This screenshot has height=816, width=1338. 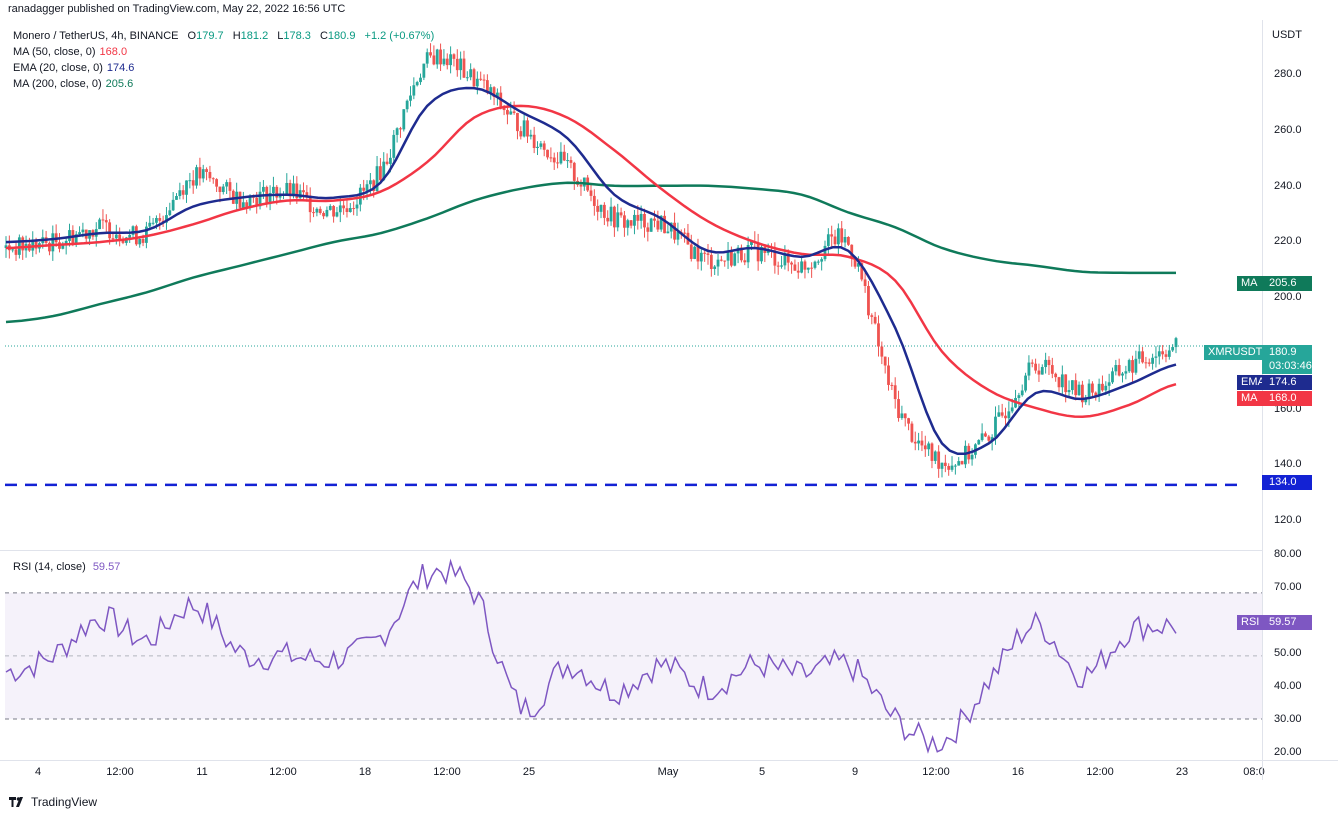 What do you see at coordinates (1287, 482) in the screenshot?
I see `support-axis-value: 134.0` at bounding box center [1287, 482].